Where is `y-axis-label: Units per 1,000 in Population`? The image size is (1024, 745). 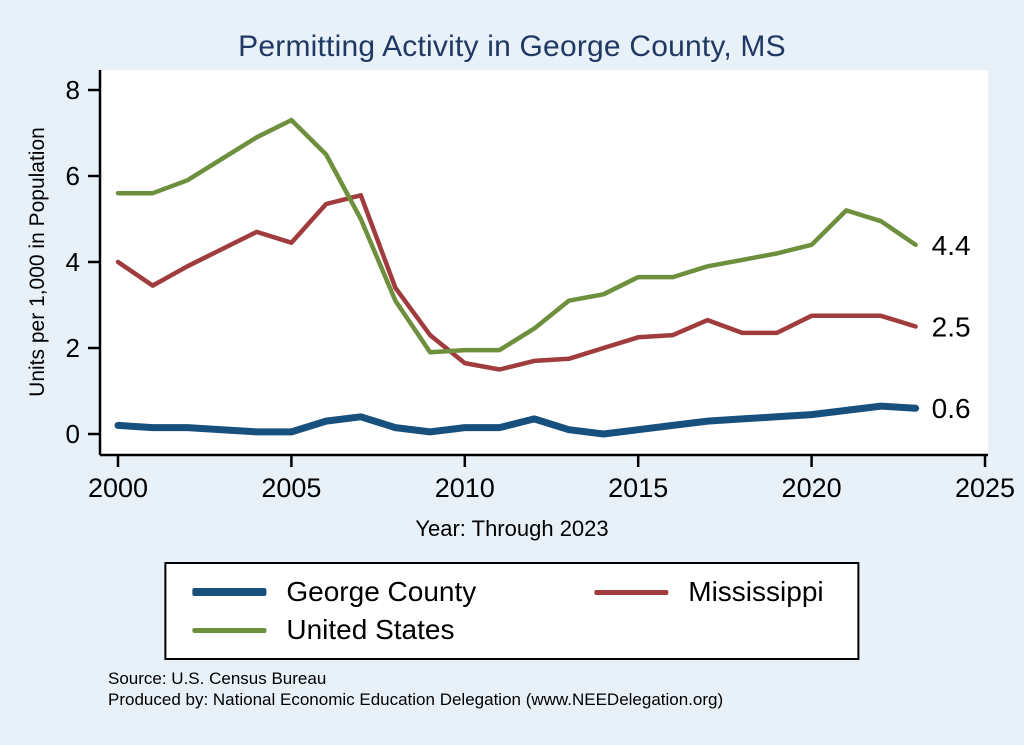 y-axis-label: Units per 1,000 in Population is located at coordinates (37, 262).